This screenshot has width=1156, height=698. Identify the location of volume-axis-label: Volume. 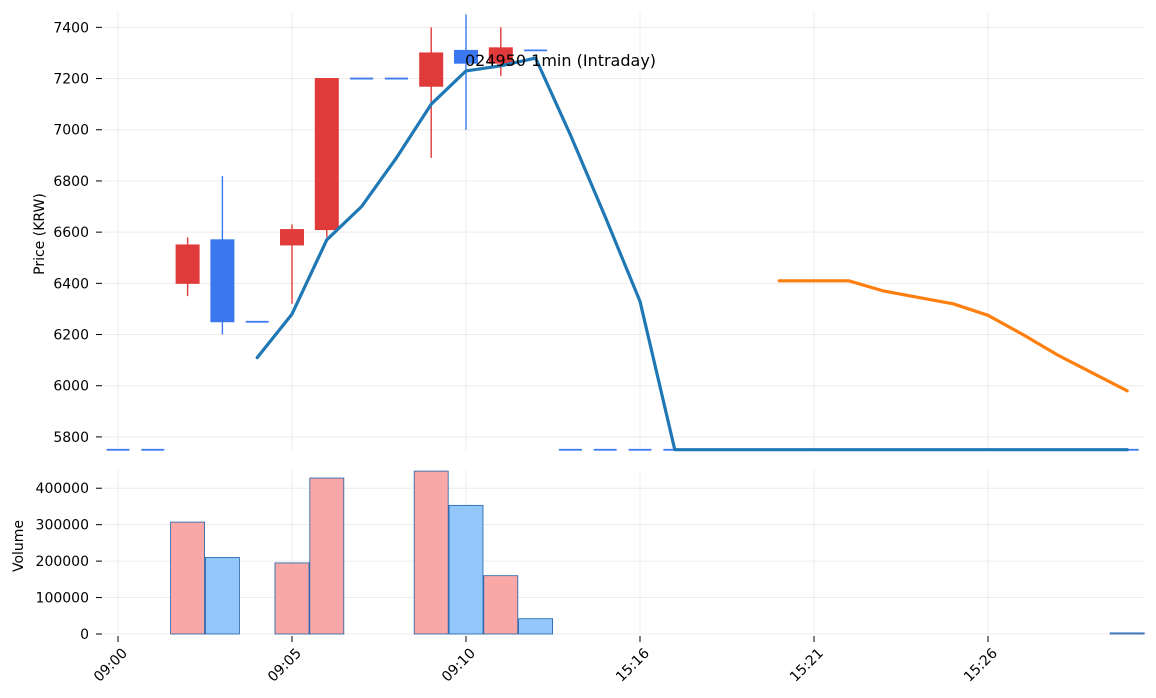
(19, 546).